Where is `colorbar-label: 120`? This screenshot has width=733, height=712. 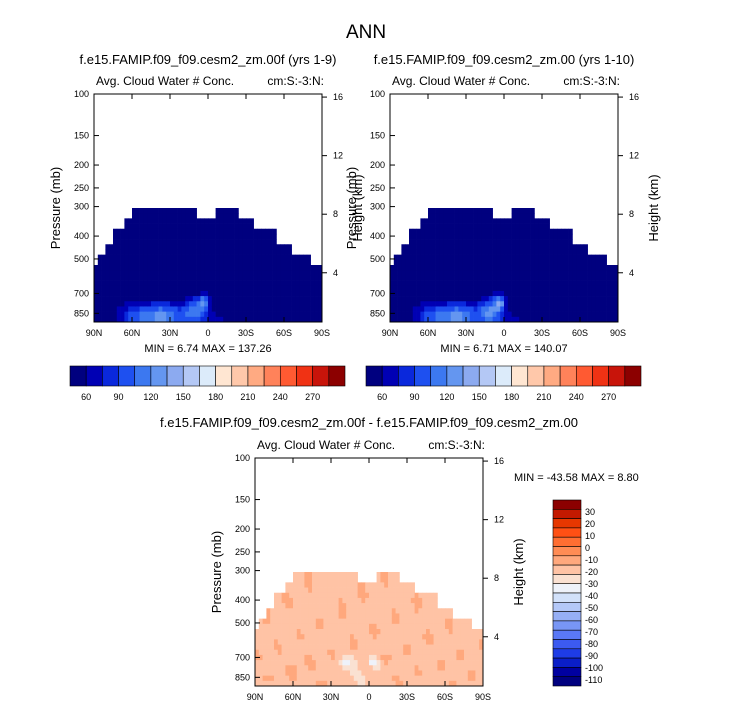
colorbar-label: 120 is located at coordinates (150, 397).